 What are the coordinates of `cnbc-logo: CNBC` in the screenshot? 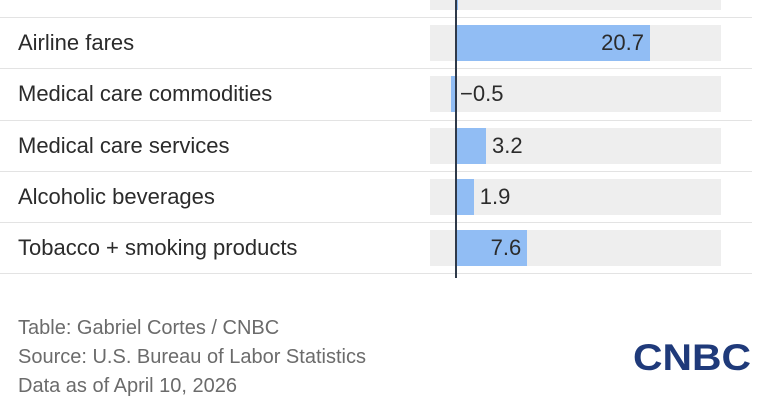 It's located at (692, 357).